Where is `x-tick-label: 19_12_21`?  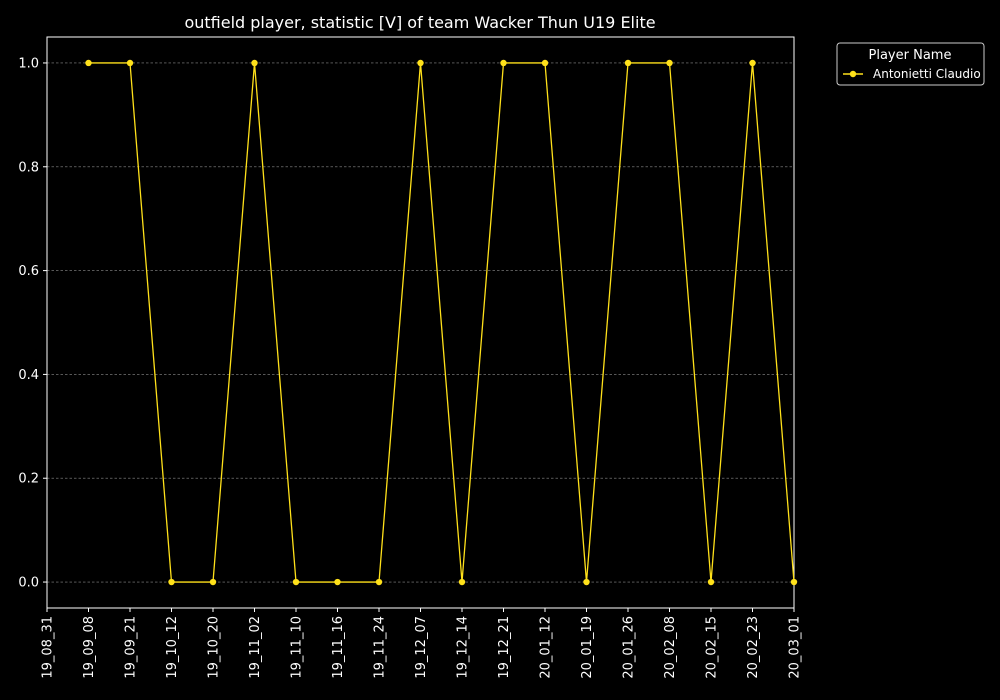 x-tick-label: 19_12_21 is located at coordinates (504, 647).